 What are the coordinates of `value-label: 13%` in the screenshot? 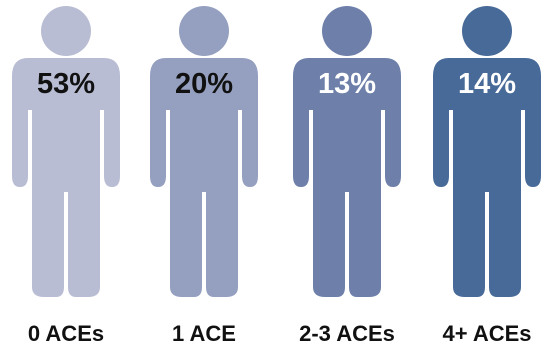 It's located at (347, 84).